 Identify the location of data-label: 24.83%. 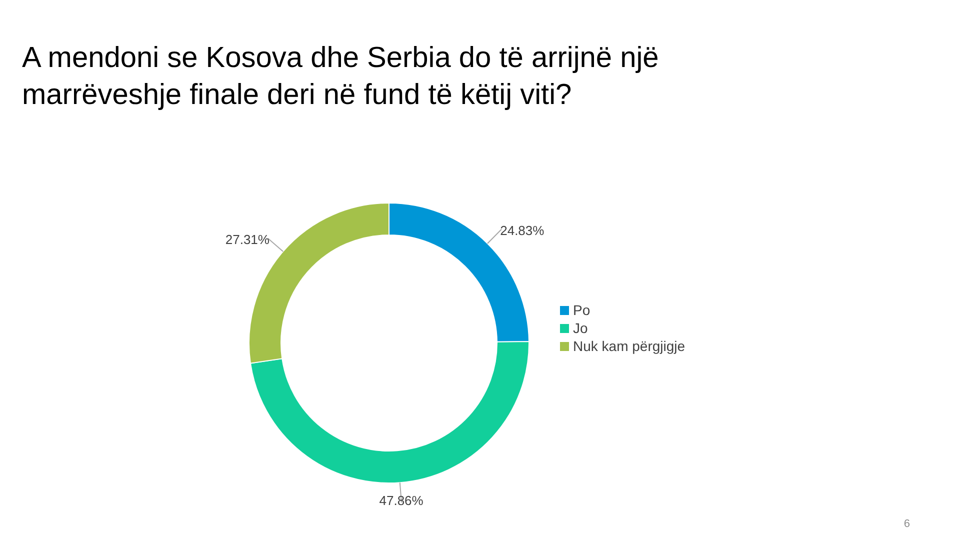
(522, 230).